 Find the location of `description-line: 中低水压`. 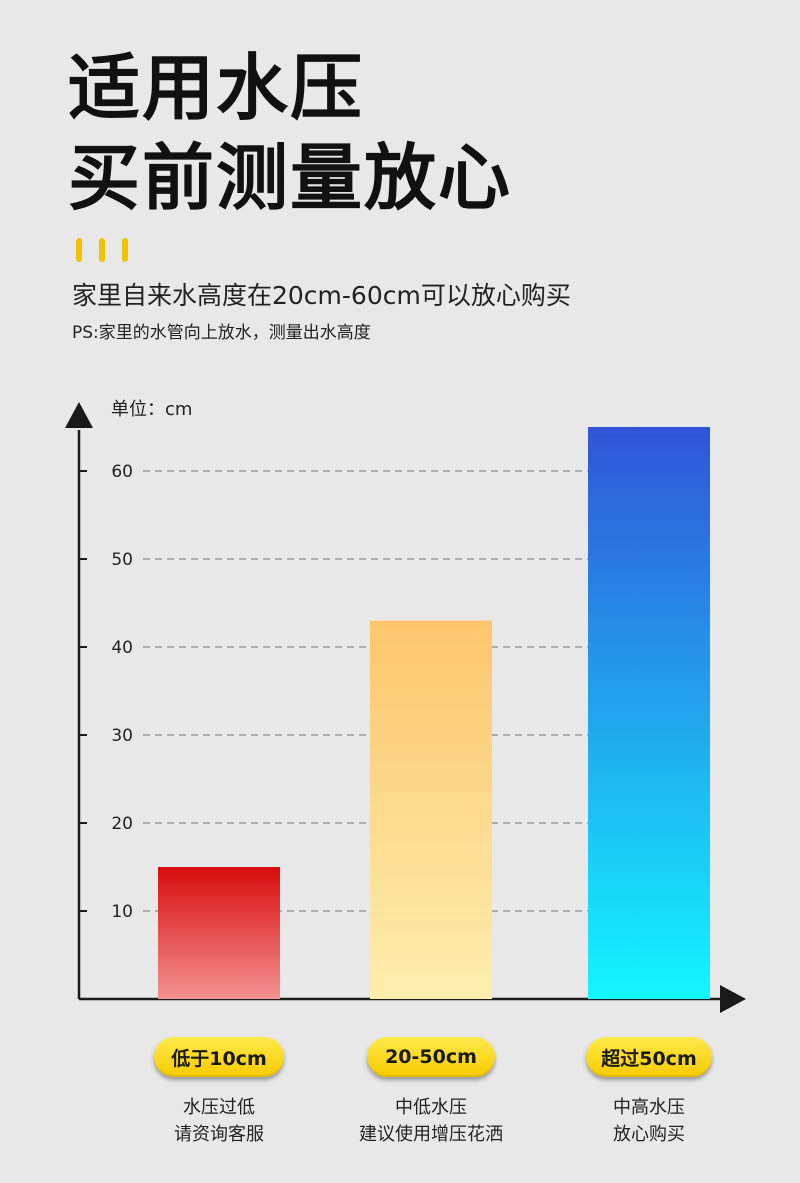

description-line: 中低水压 is located at coordinates (431, 1107).